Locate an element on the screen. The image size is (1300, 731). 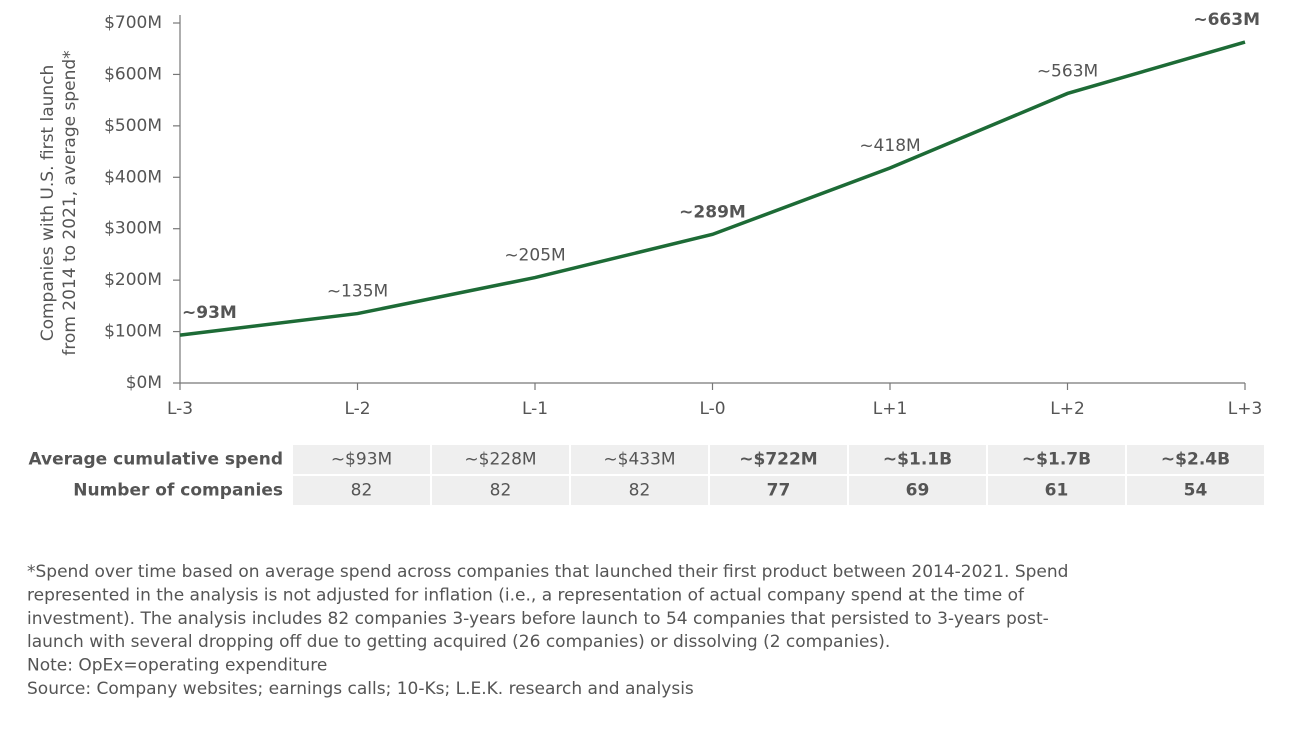
data-label: ~93M is located at coordinates (209, 313).